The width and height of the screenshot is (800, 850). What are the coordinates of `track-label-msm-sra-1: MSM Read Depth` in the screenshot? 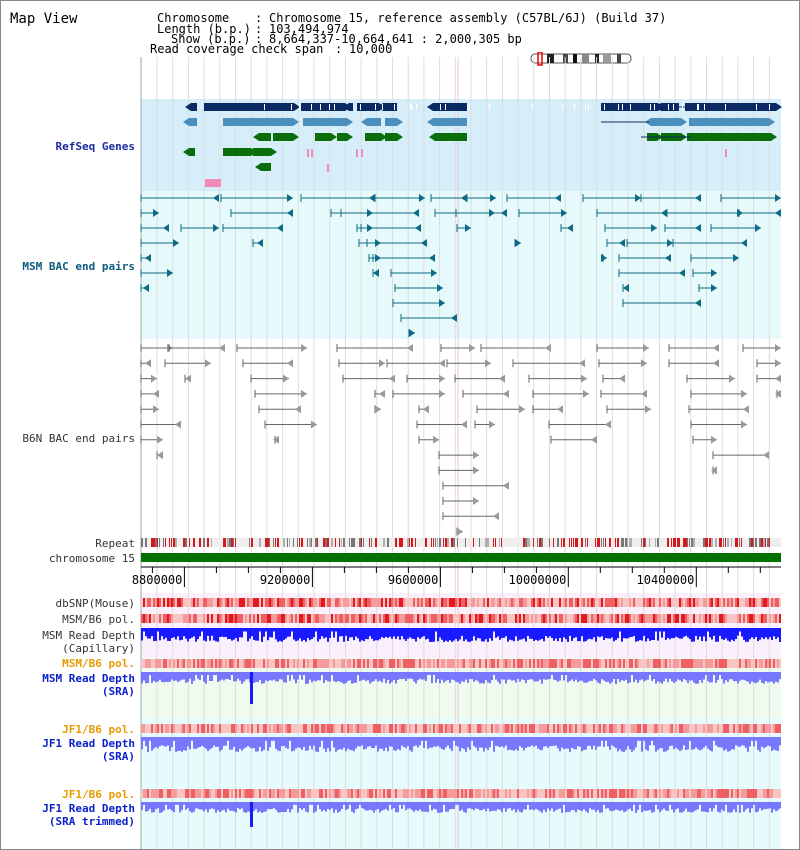 It's located at (88, 678).